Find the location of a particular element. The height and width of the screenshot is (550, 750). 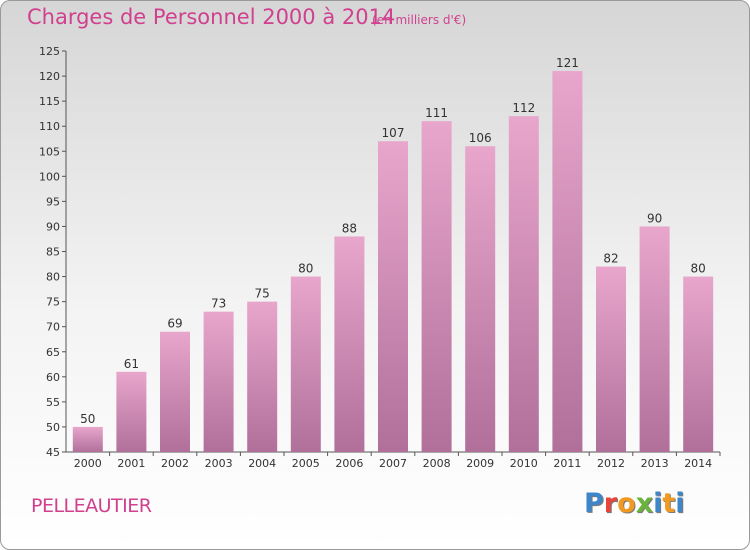

y-tick-label: 110 is located at coordinates (49, 126).